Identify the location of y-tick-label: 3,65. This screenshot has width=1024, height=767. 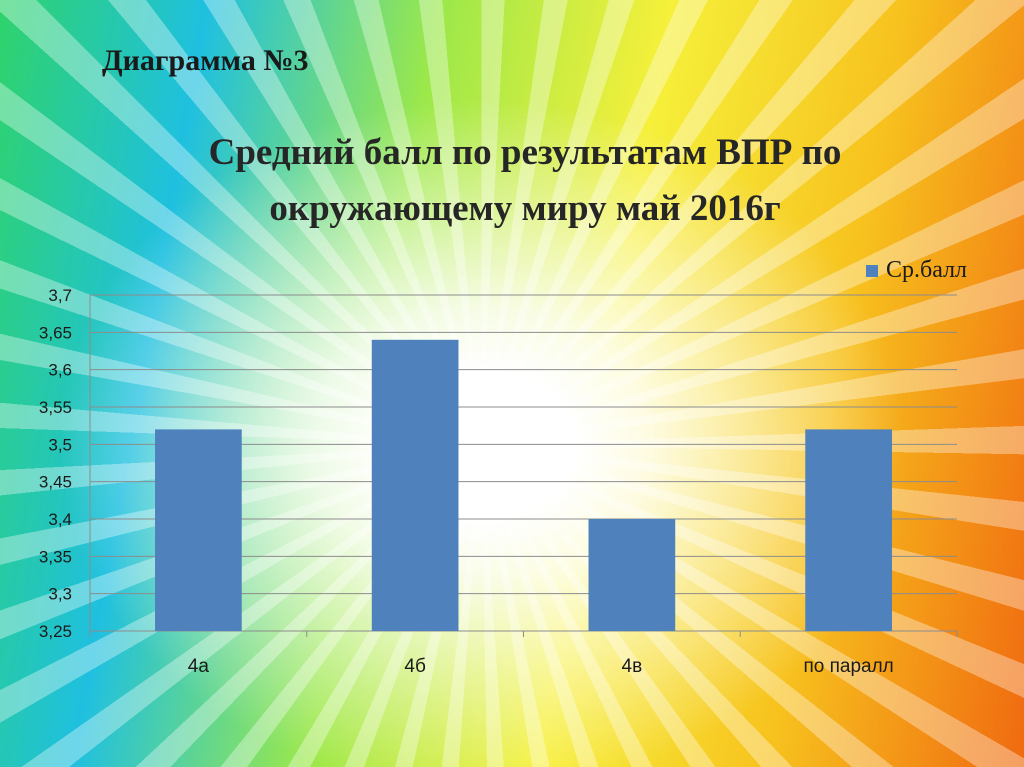
(55, 332).